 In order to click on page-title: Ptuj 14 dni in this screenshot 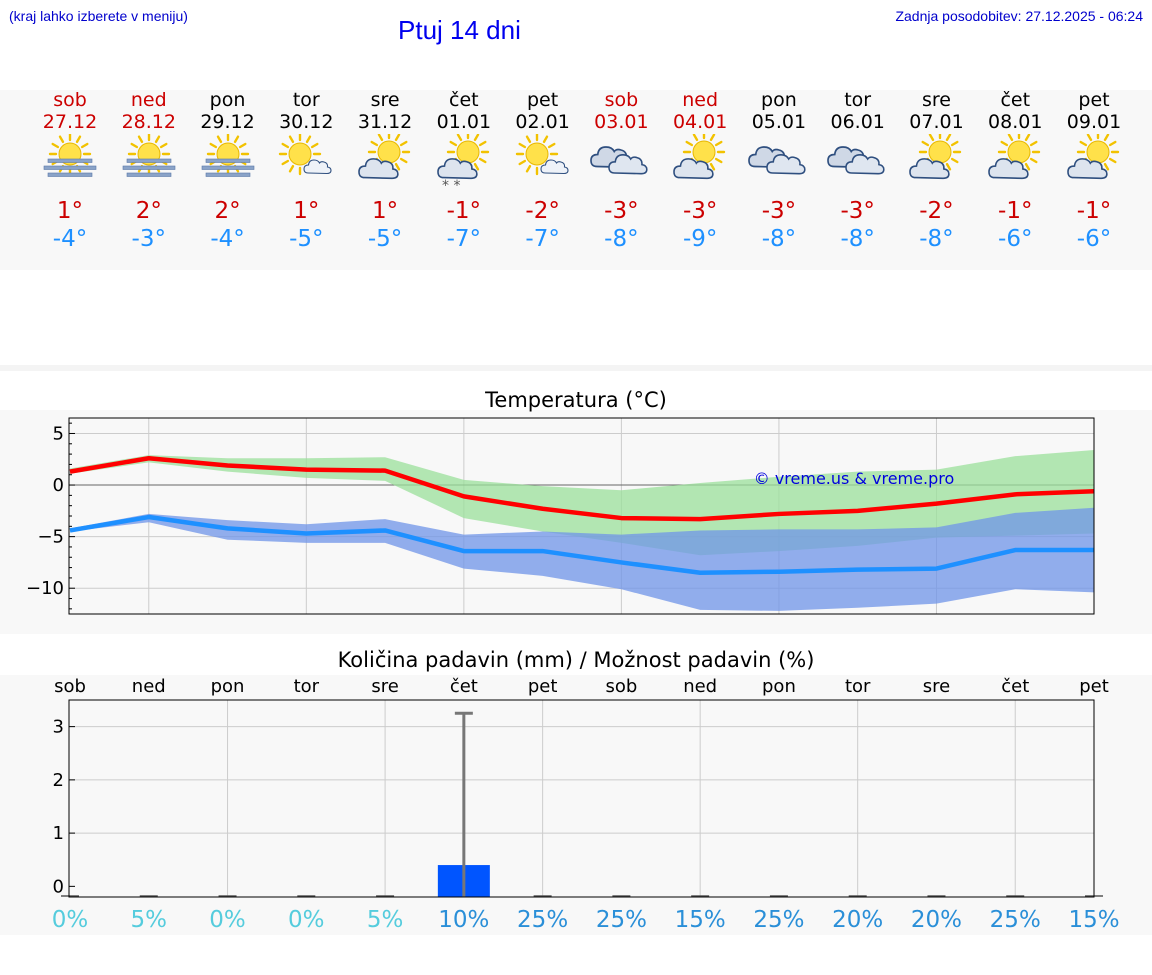, I will do `click(459, 30)`.